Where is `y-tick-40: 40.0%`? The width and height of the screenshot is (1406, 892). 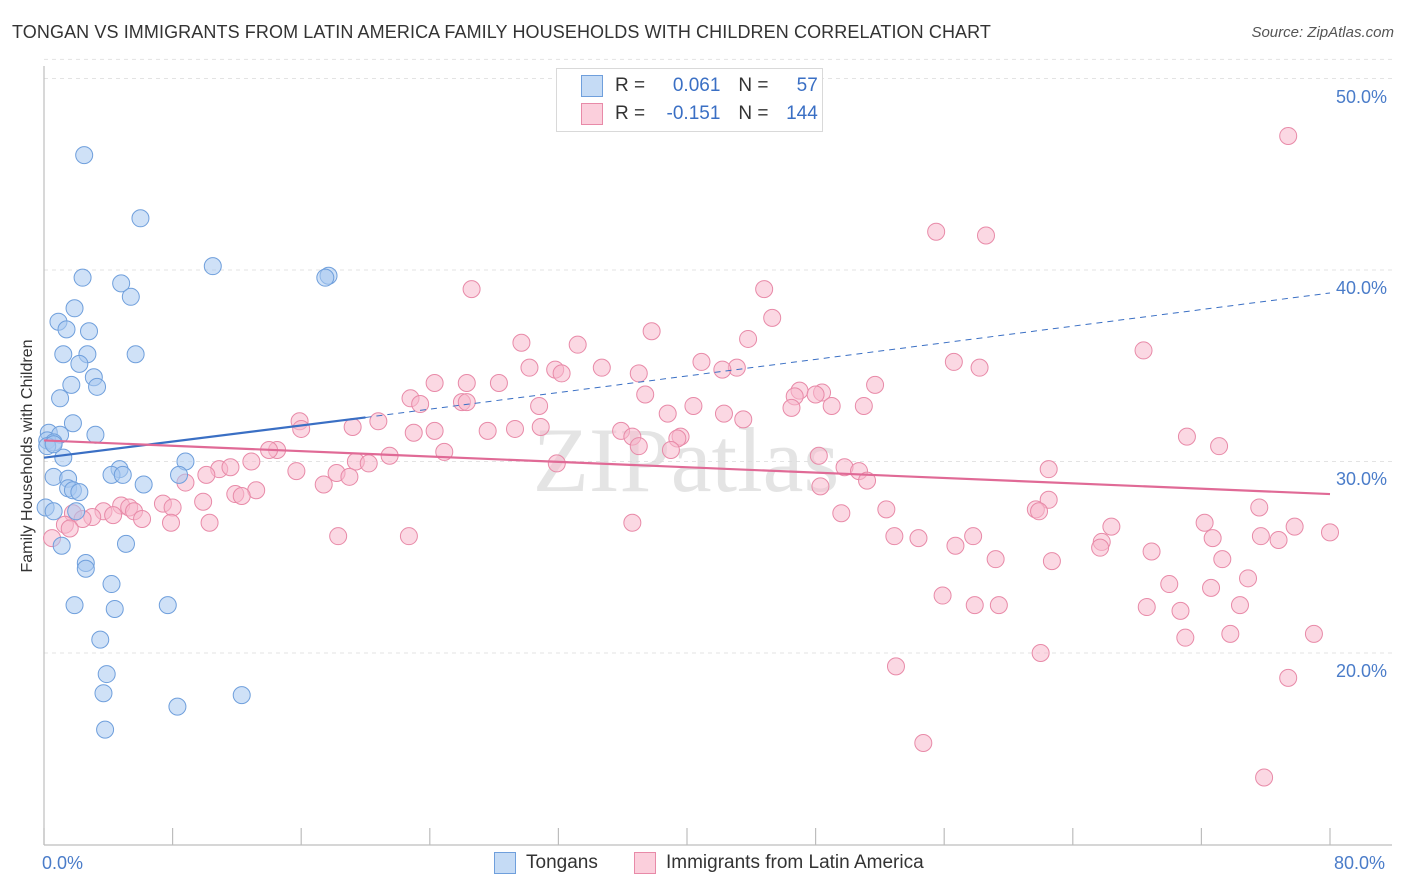
y-tick-40: 40.0% is located at coordinates (1362, 288).